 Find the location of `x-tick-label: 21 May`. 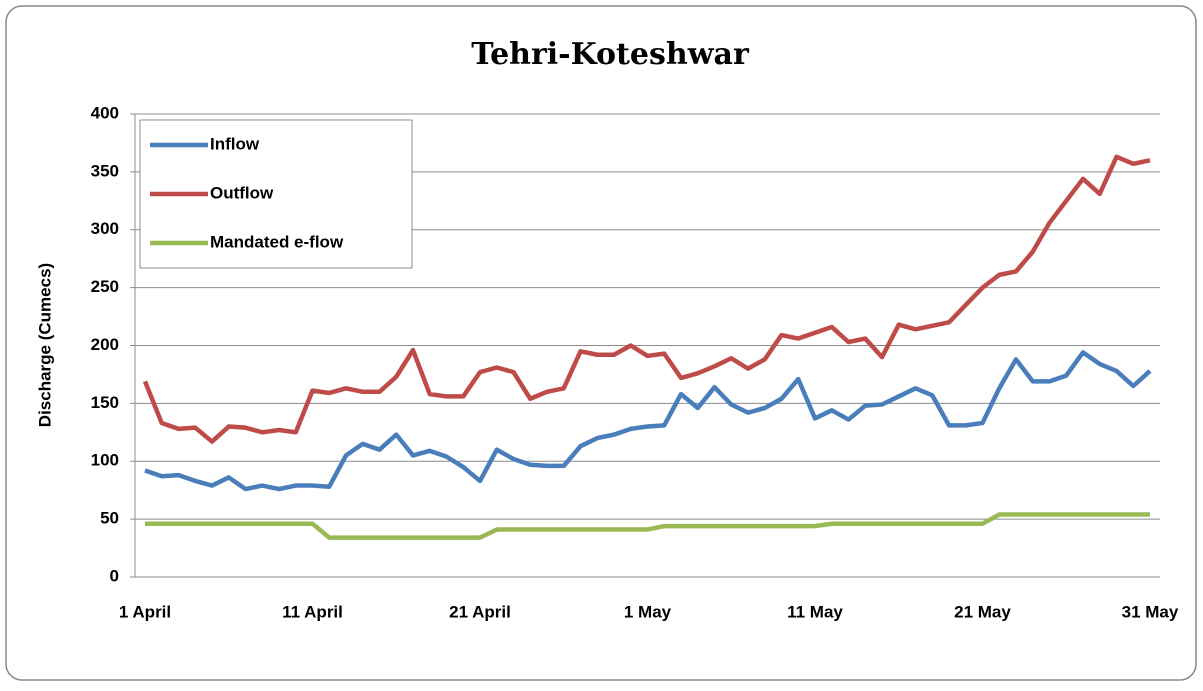

x-tick-label: 21 May is located at coordinates (982, 611).